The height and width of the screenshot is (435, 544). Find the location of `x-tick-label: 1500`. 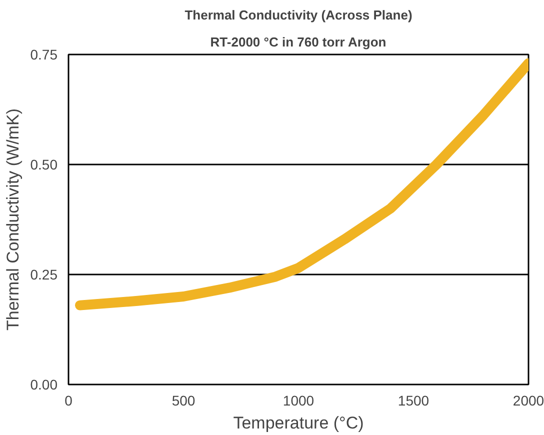

x-tick-label: 1500 is located at coordinates (414, 400).